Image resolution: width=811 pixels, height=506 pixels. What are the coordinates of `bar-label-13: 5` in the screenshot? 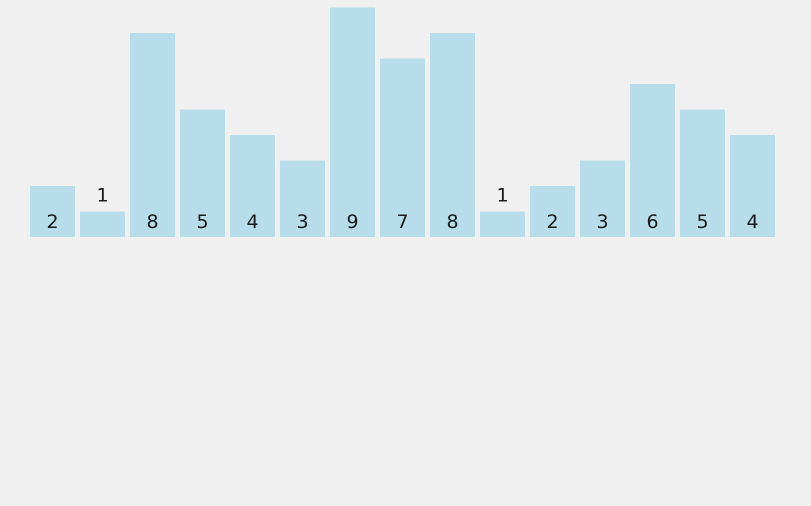 It's located at (702, 222).